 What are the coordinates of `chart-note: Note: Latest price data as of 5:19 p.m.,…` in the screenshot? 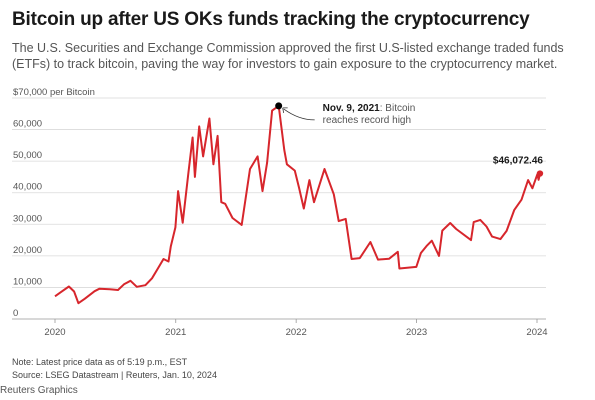 It's located at (100, 362).